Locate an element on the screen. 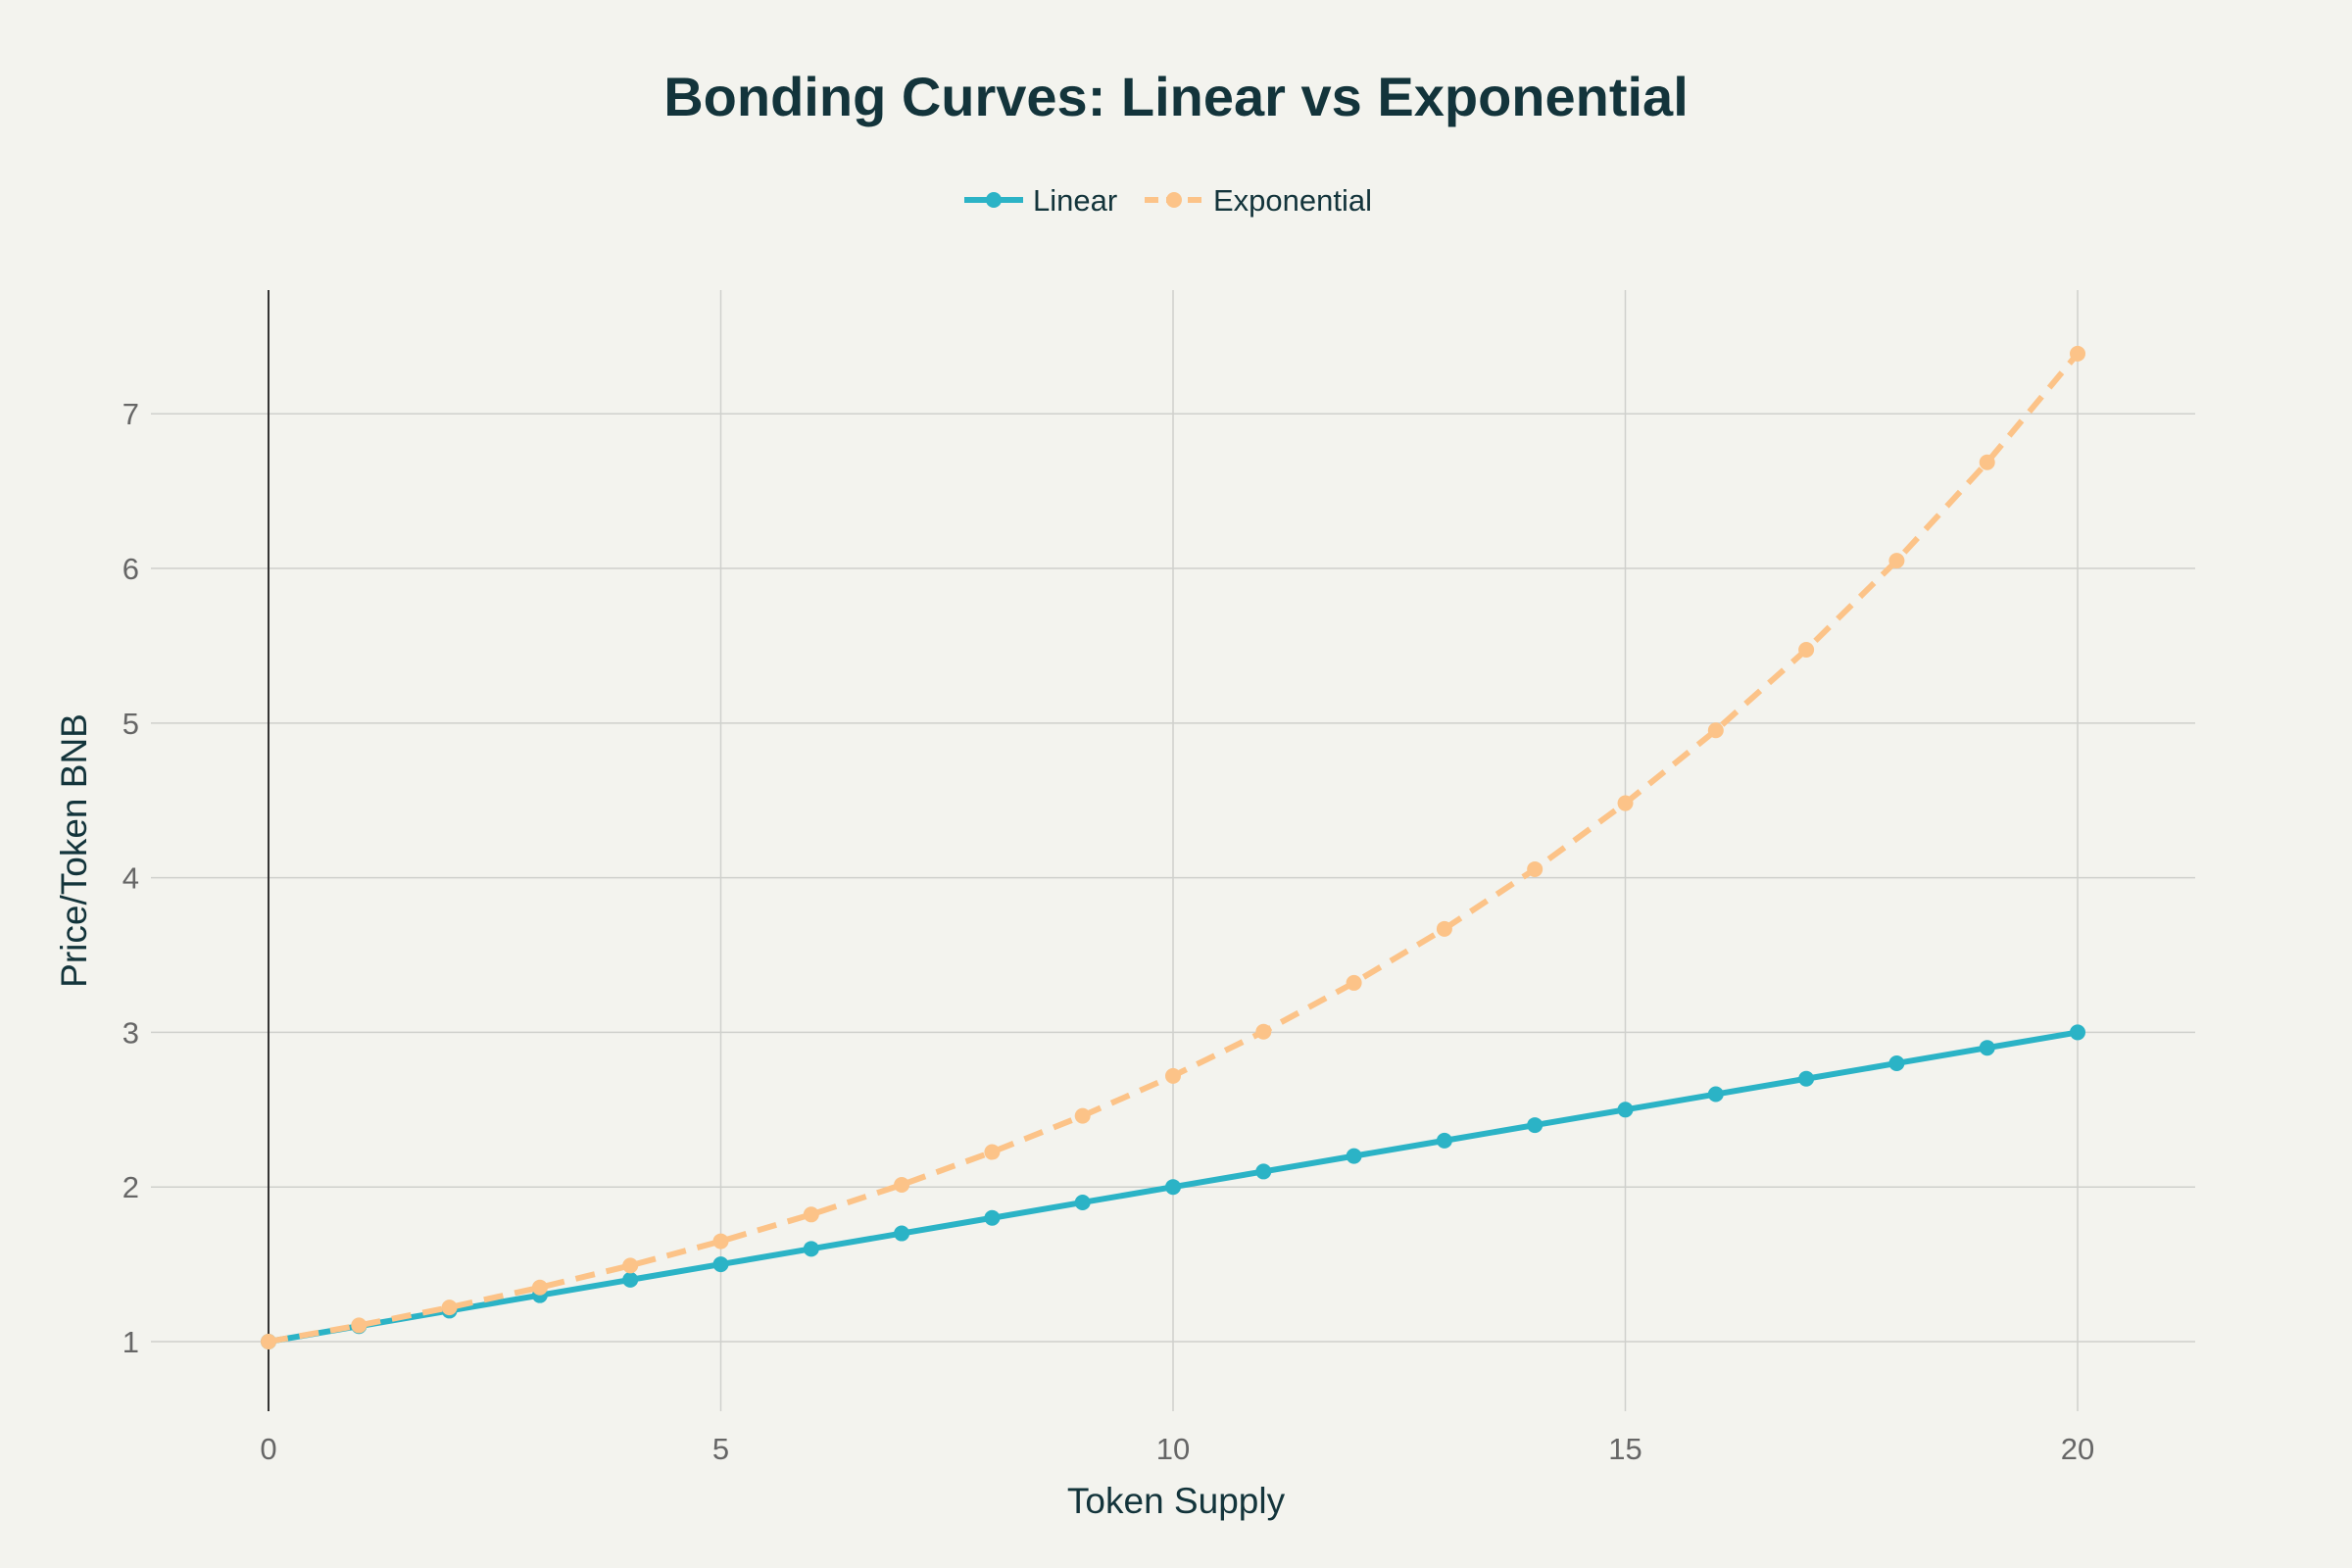 The image size is (2352, 1568). y-tick-label: 4 is located at coordinates (130, 878).